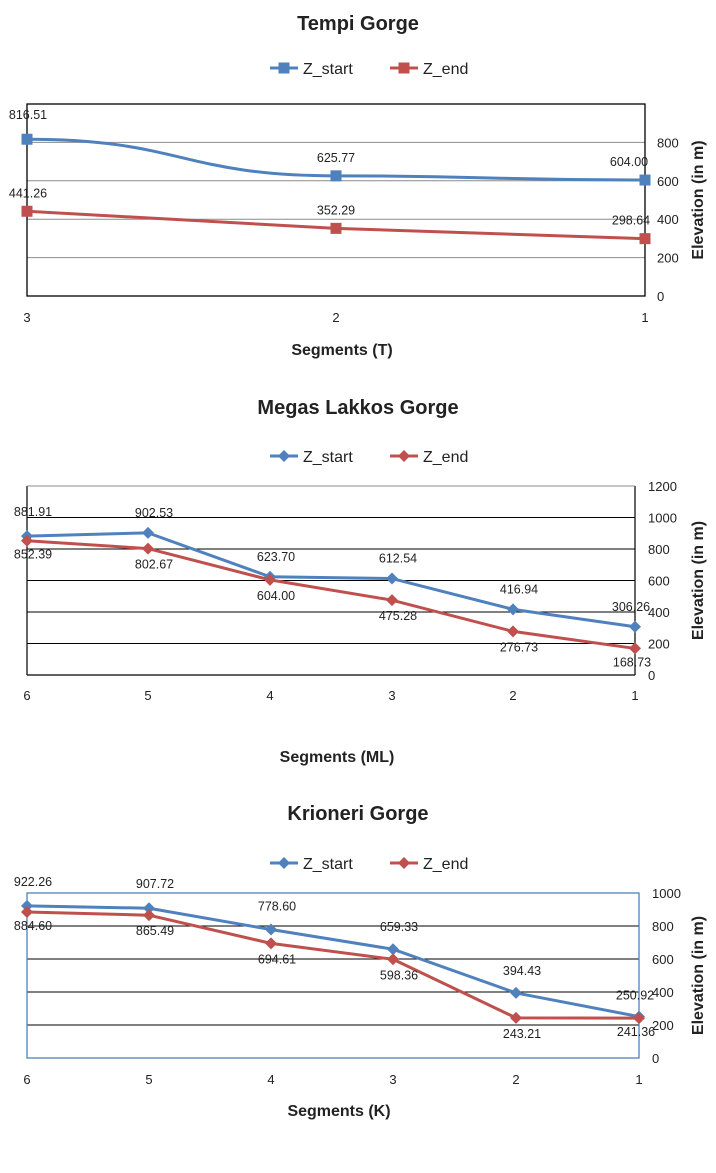 The image size is (716, 1173). I want to click on data-label: 816.51, so click(28, 115).